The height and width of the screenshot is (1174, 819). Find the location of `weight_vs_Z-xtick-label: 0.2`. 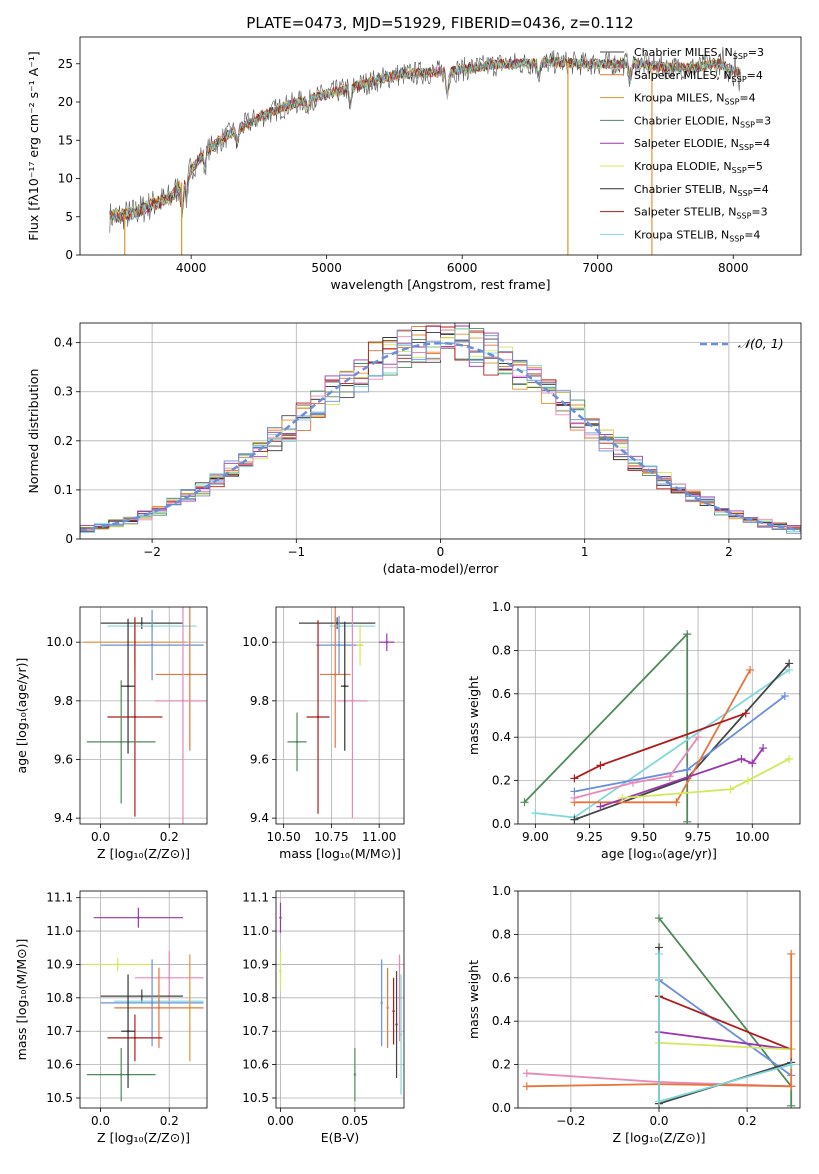

weight_vs_Z-xtick-label: 0.2 is located at coordinates (747, 1121).